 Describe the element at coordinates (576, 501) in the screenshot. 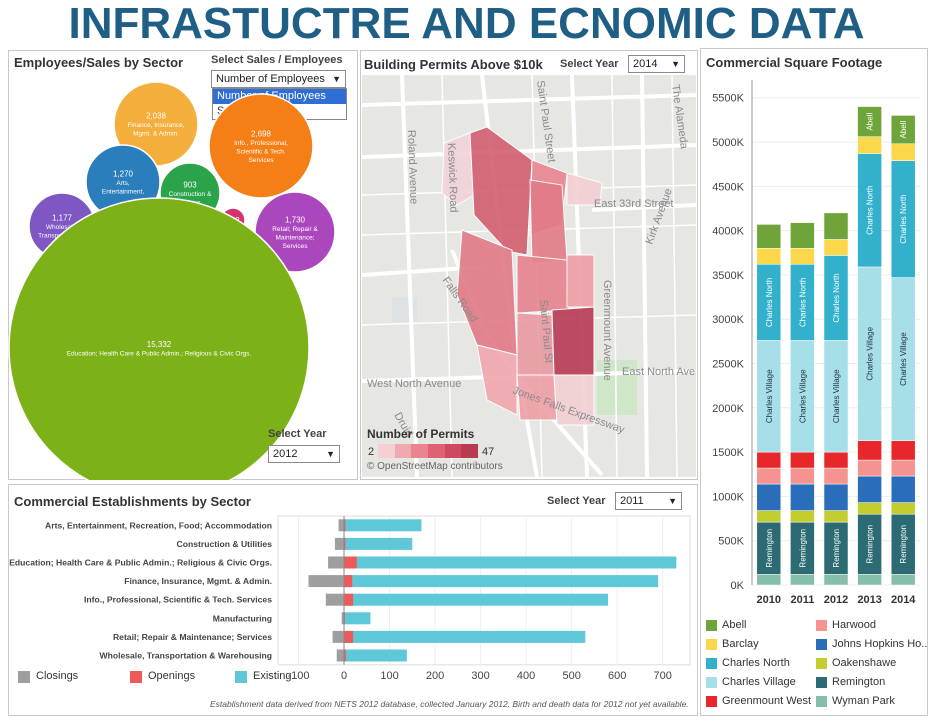

I see `estab-year-label: Select Year` at that location.